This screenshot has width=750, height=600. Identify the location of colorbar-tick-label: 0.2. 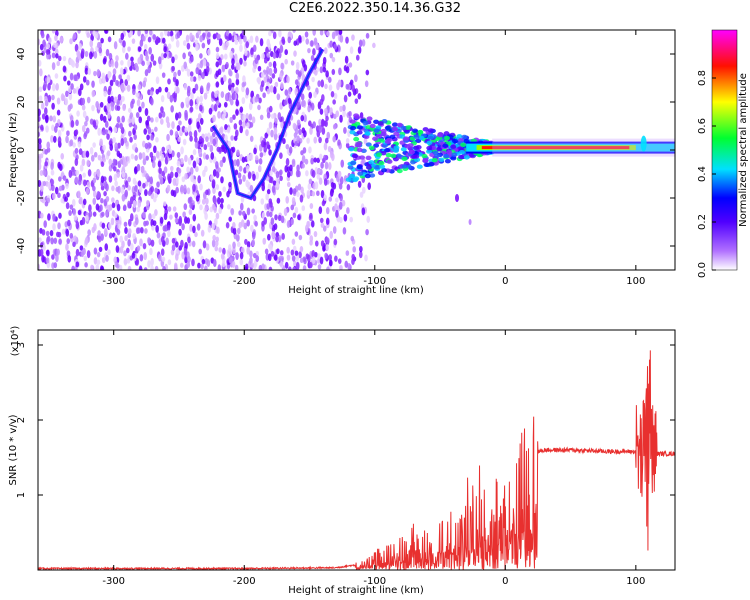
(702, 222).